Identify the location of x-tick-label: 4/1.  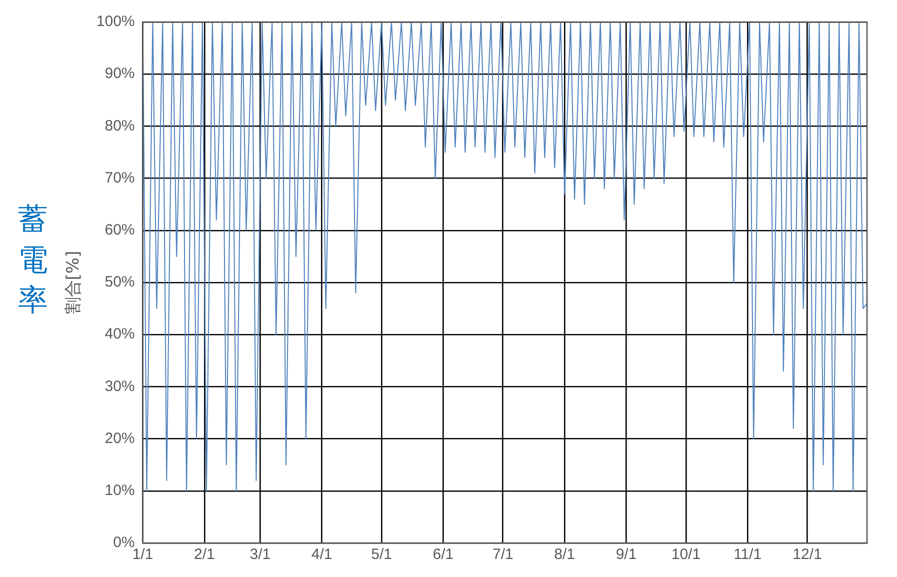
(321, 555).